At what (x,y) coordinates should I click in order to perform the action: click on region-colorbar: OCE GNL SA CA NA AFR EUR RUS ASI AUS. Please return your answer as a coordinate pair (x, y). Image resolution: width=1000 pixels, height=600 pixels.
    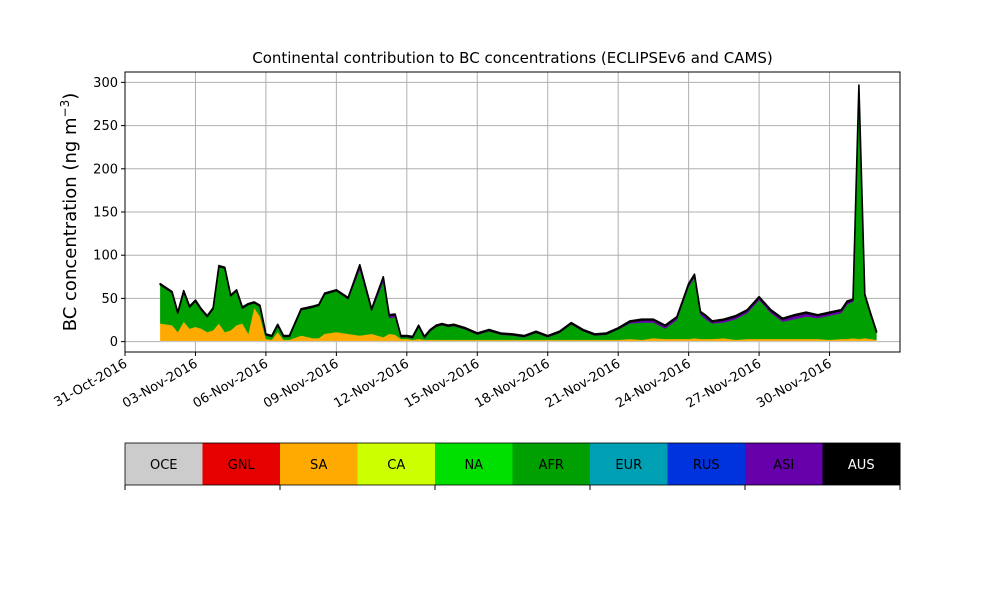
    Looking at the image, I should click on (512, 466).